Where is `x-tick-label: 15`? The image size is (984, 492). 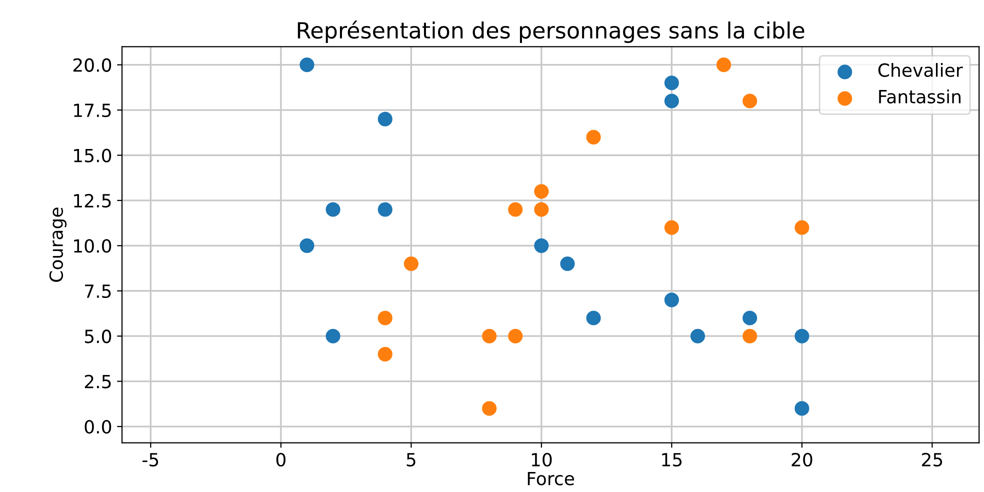 x-tick-label: 15 is located at coordinates (672, 459).